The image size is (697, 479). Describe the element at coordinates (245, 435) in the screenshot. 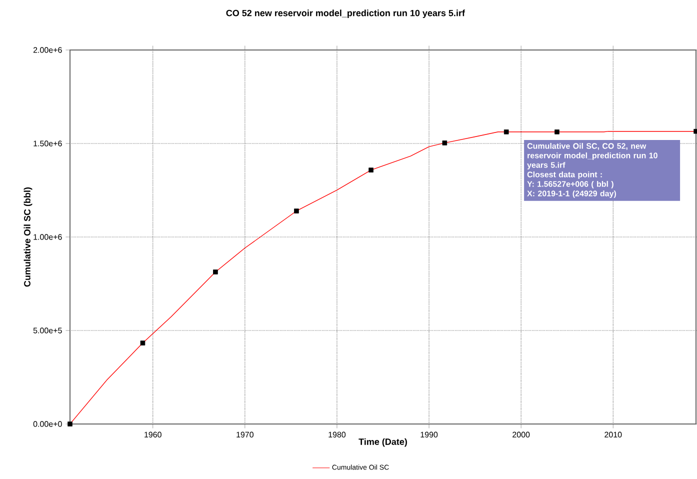

I see `x-tick-label: 1970` at that location.